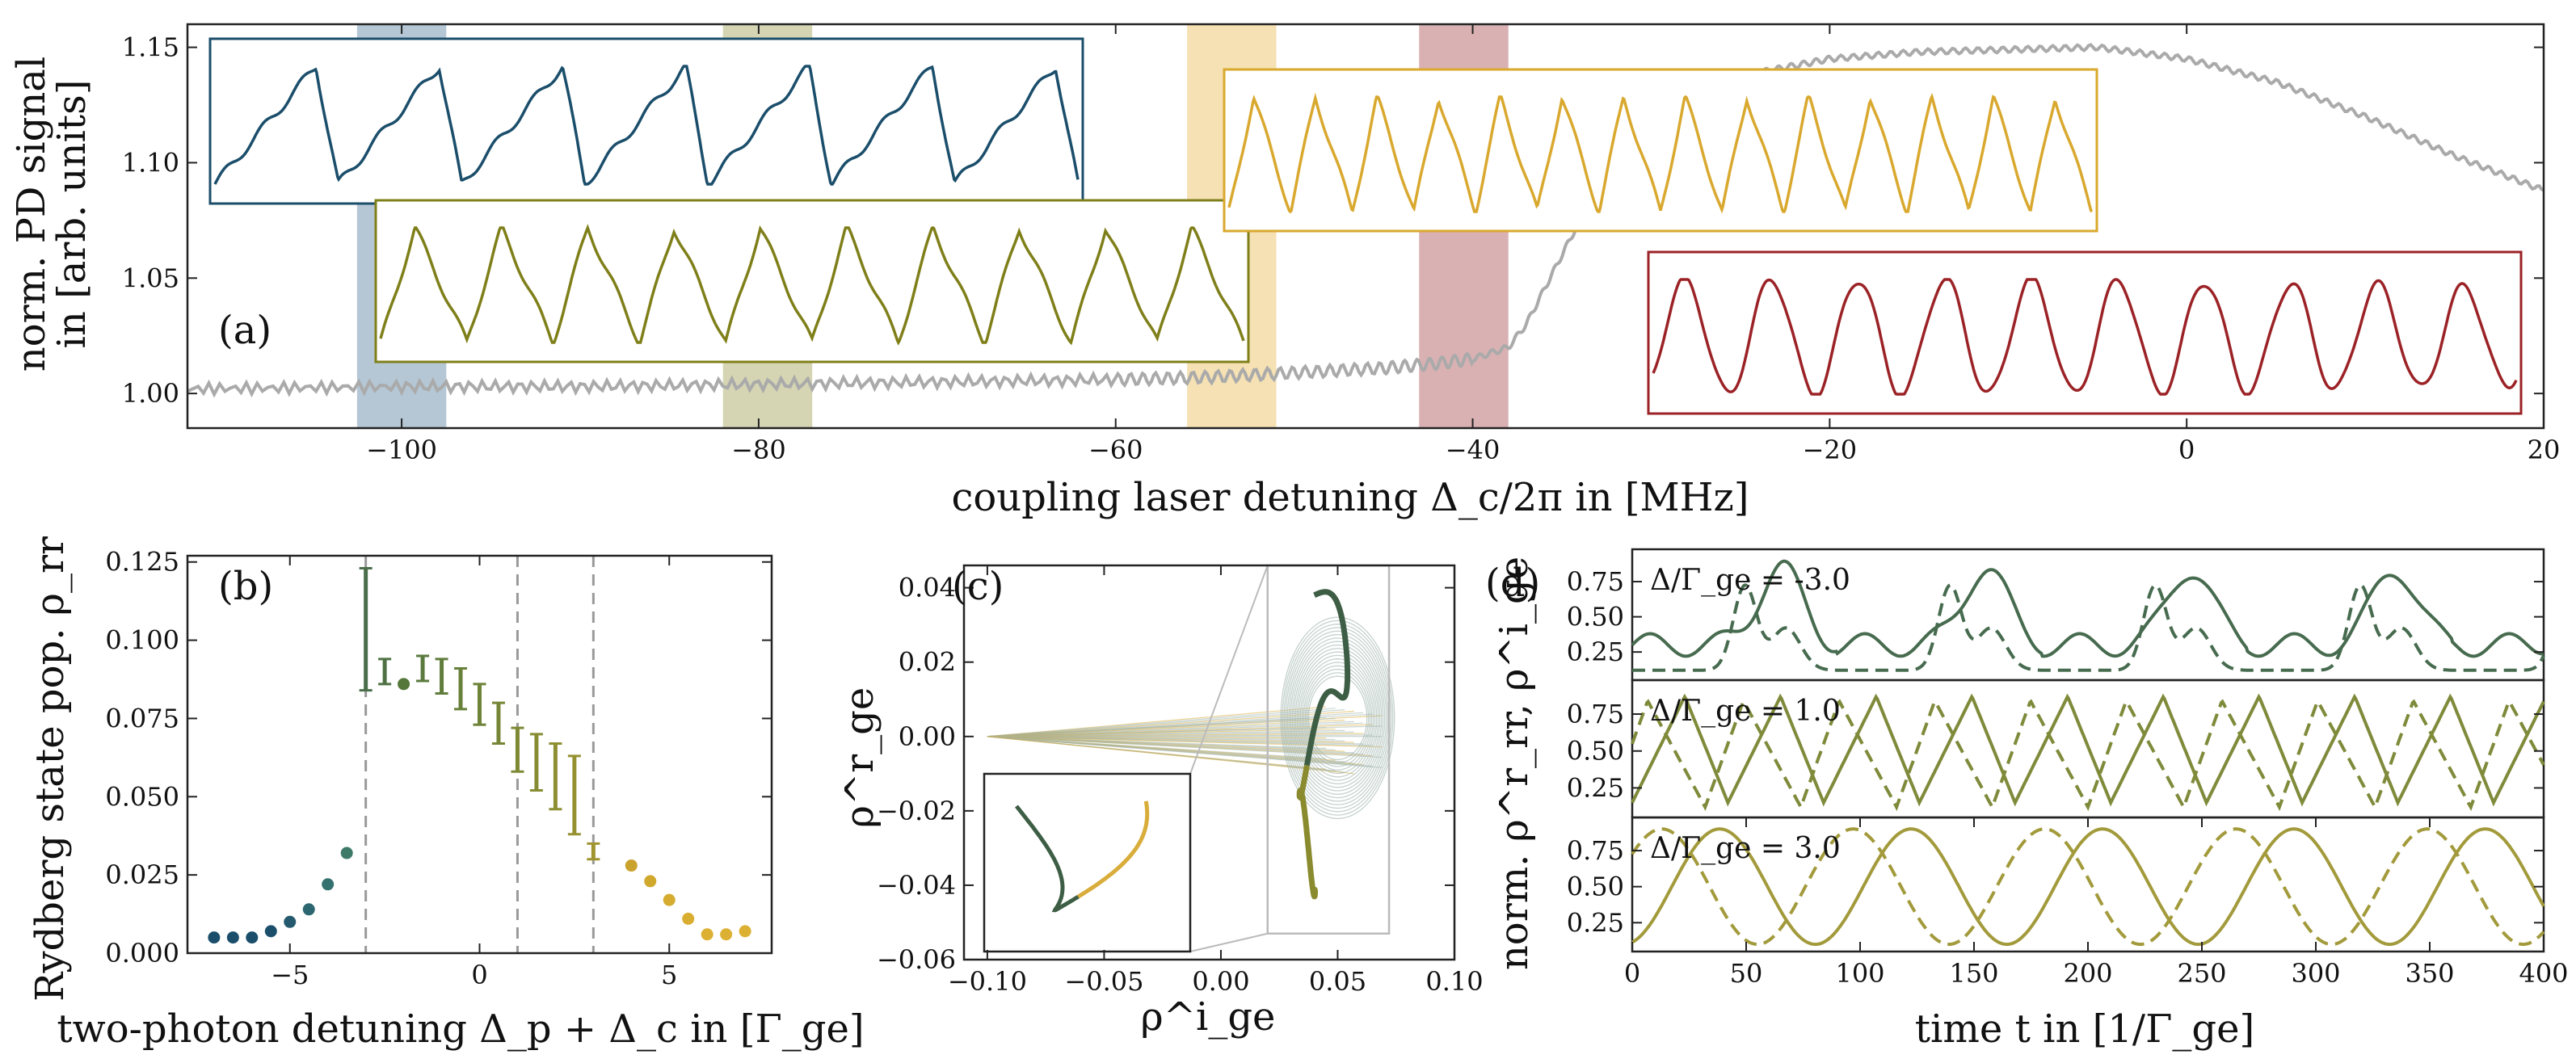 Image resolution: width=2576 pixels, height=1063 pixels. I want to click on subplot-label: Δ/Γ_ge = 3.0, so click(1745, 849).